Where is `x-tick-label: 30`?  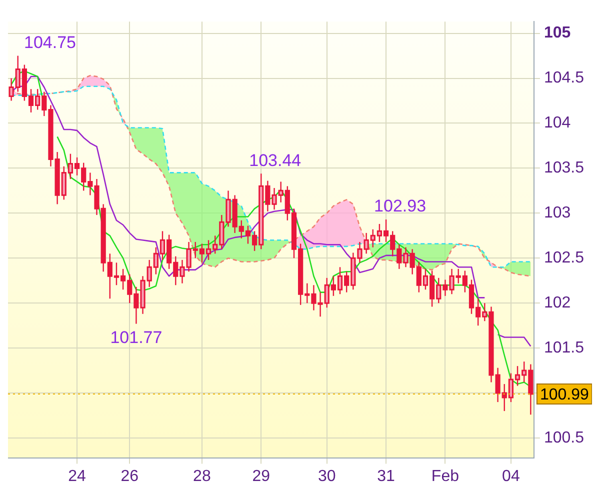 x-tick-label: 30 is located at coordinates (327, 476).